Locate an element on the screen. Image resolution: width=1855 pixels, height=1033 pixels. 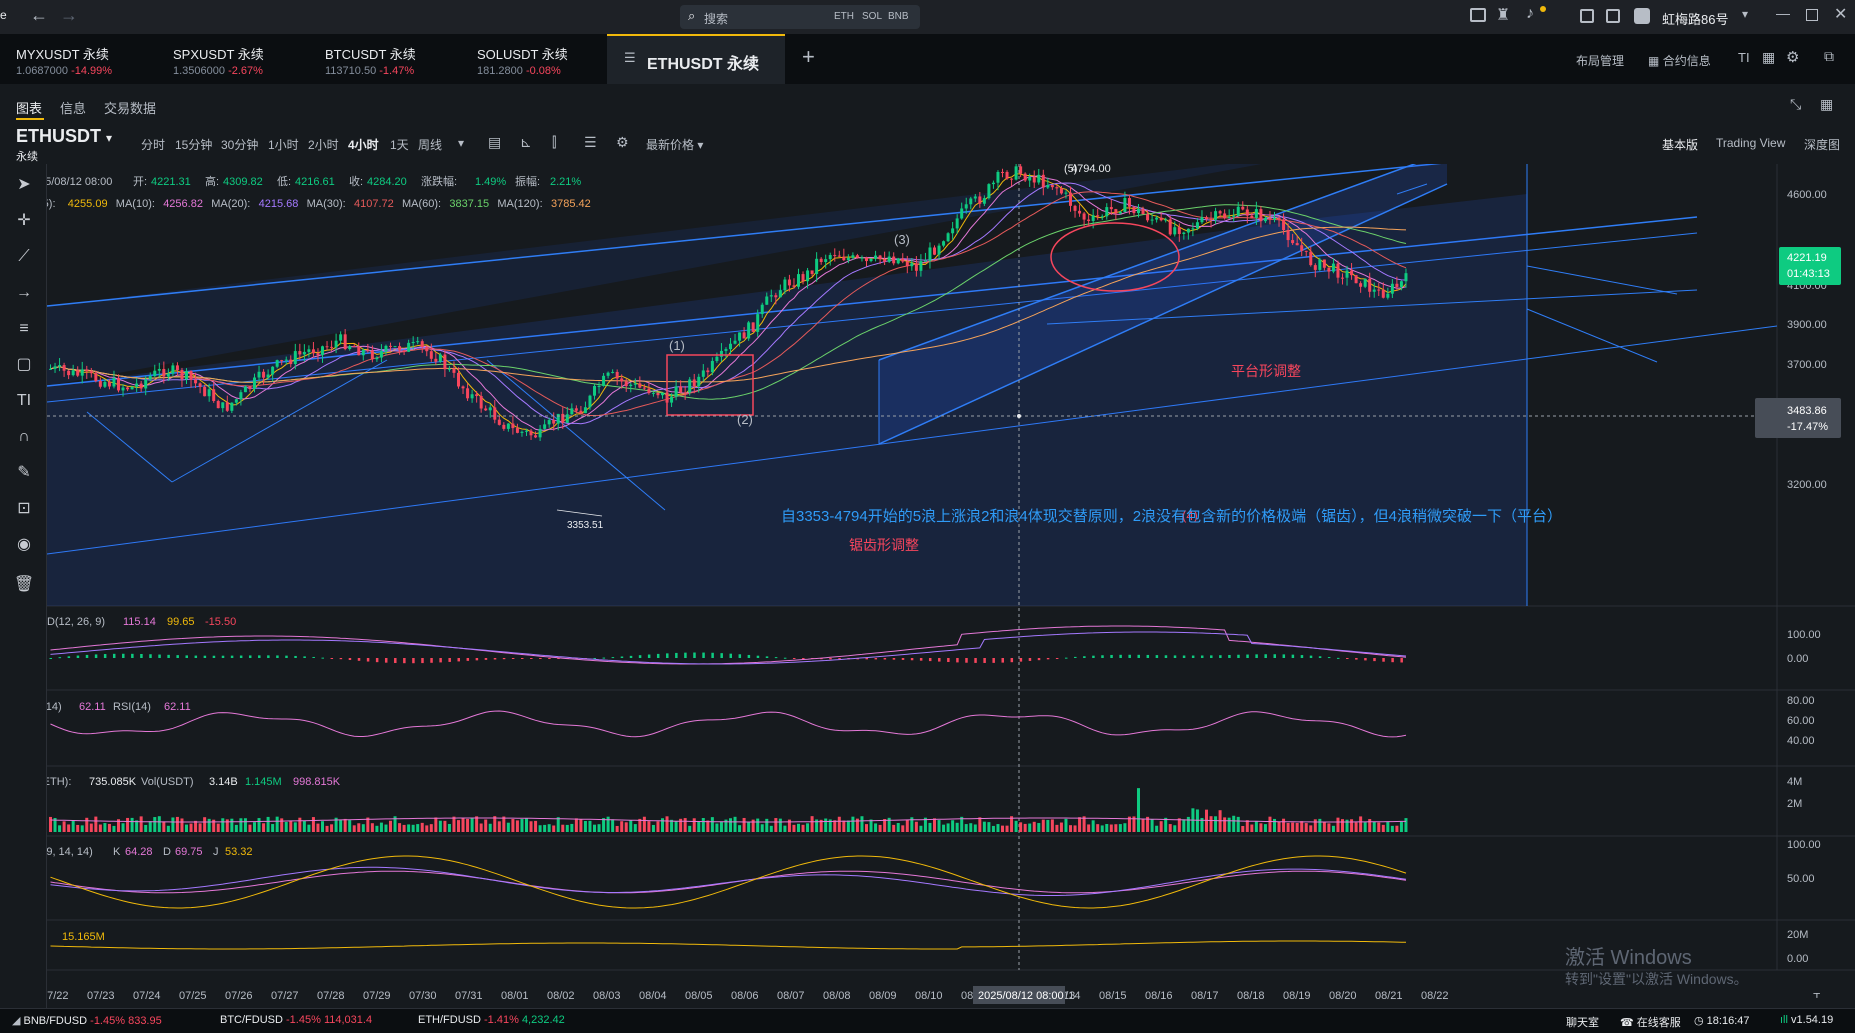
symbol-selector: ETHUSDT ▾ is located at coordinates (64, 136).